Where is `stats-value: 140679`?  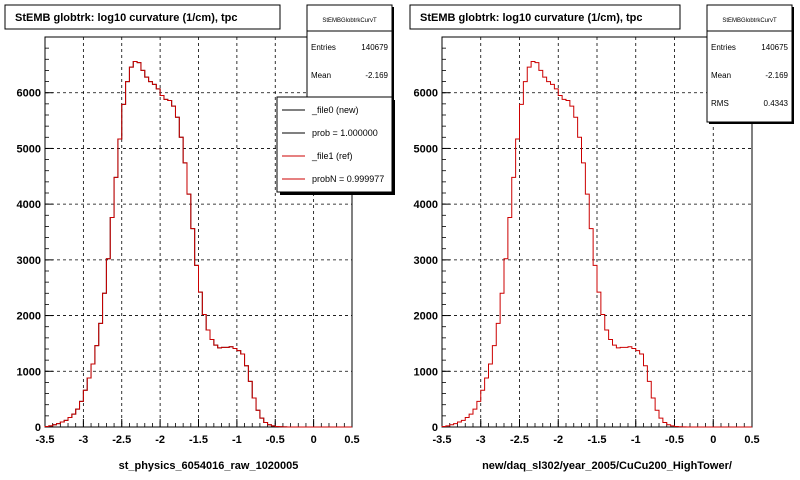 stats-value: 140679 is located at coordinates (374, 47).